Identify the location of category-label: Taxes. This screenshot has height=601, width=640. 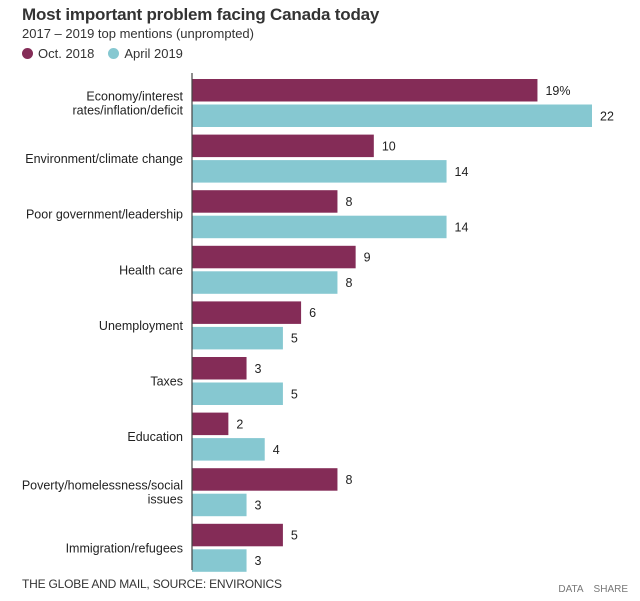
(166, 382).